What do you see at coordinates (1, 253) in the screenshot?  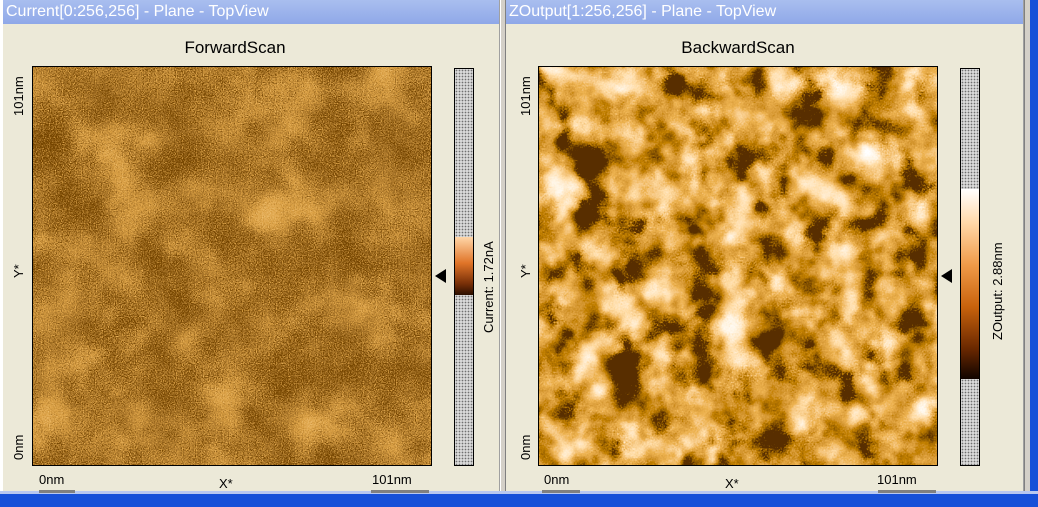 I see `window-left-edge` at bounding box center [1, 253].